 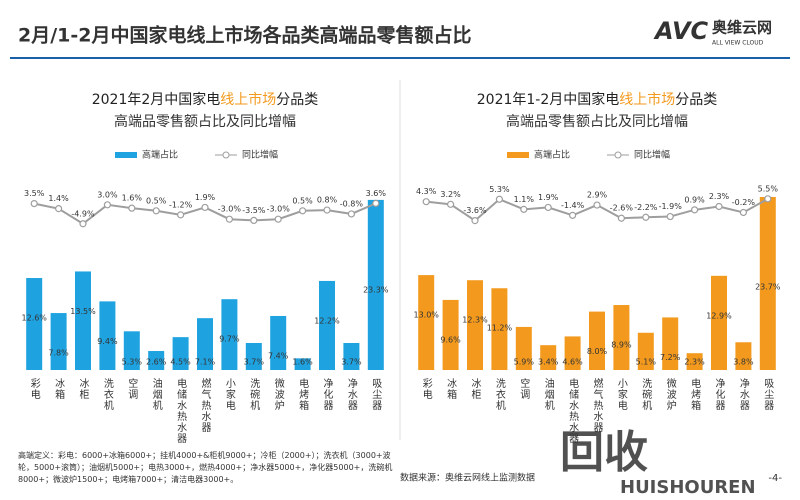 I want to click on bar-value-label: 12.9%, so click(x=719, y=315).